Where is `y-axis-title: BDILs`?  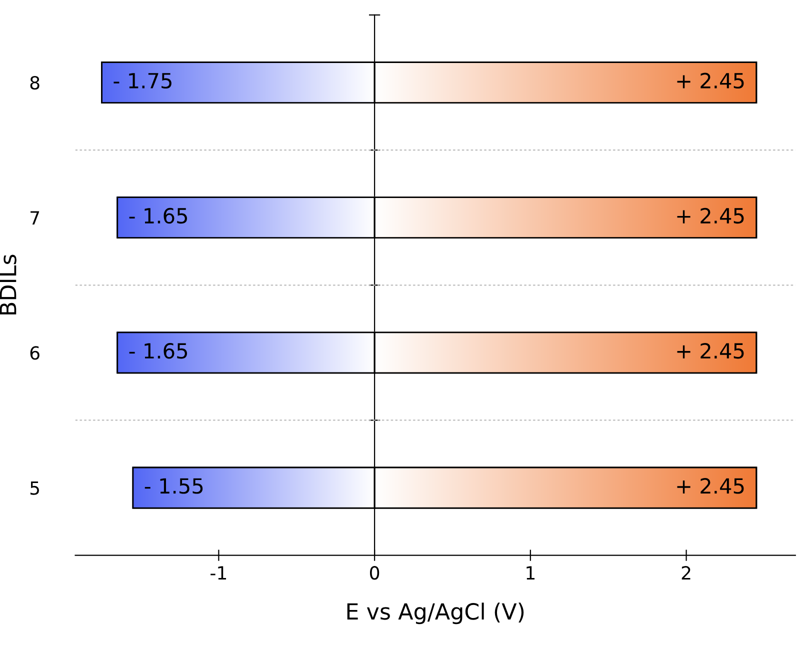 y-axis-title: BDILs is located at coordinates (8, 284).